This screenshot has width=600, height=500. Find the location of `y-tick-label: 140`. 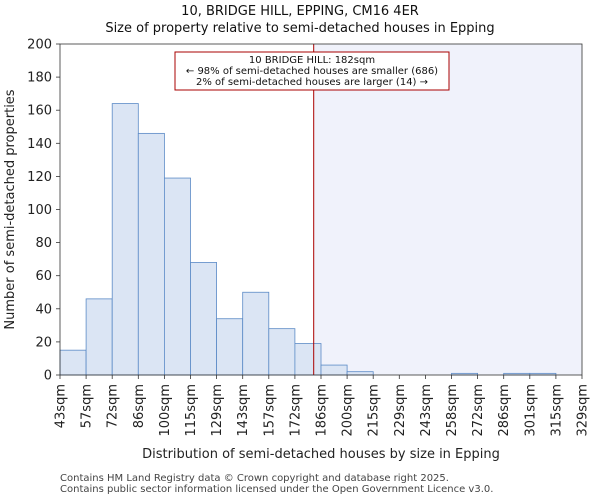

y-tick-label: 140 is located at coordinates (39, 144).